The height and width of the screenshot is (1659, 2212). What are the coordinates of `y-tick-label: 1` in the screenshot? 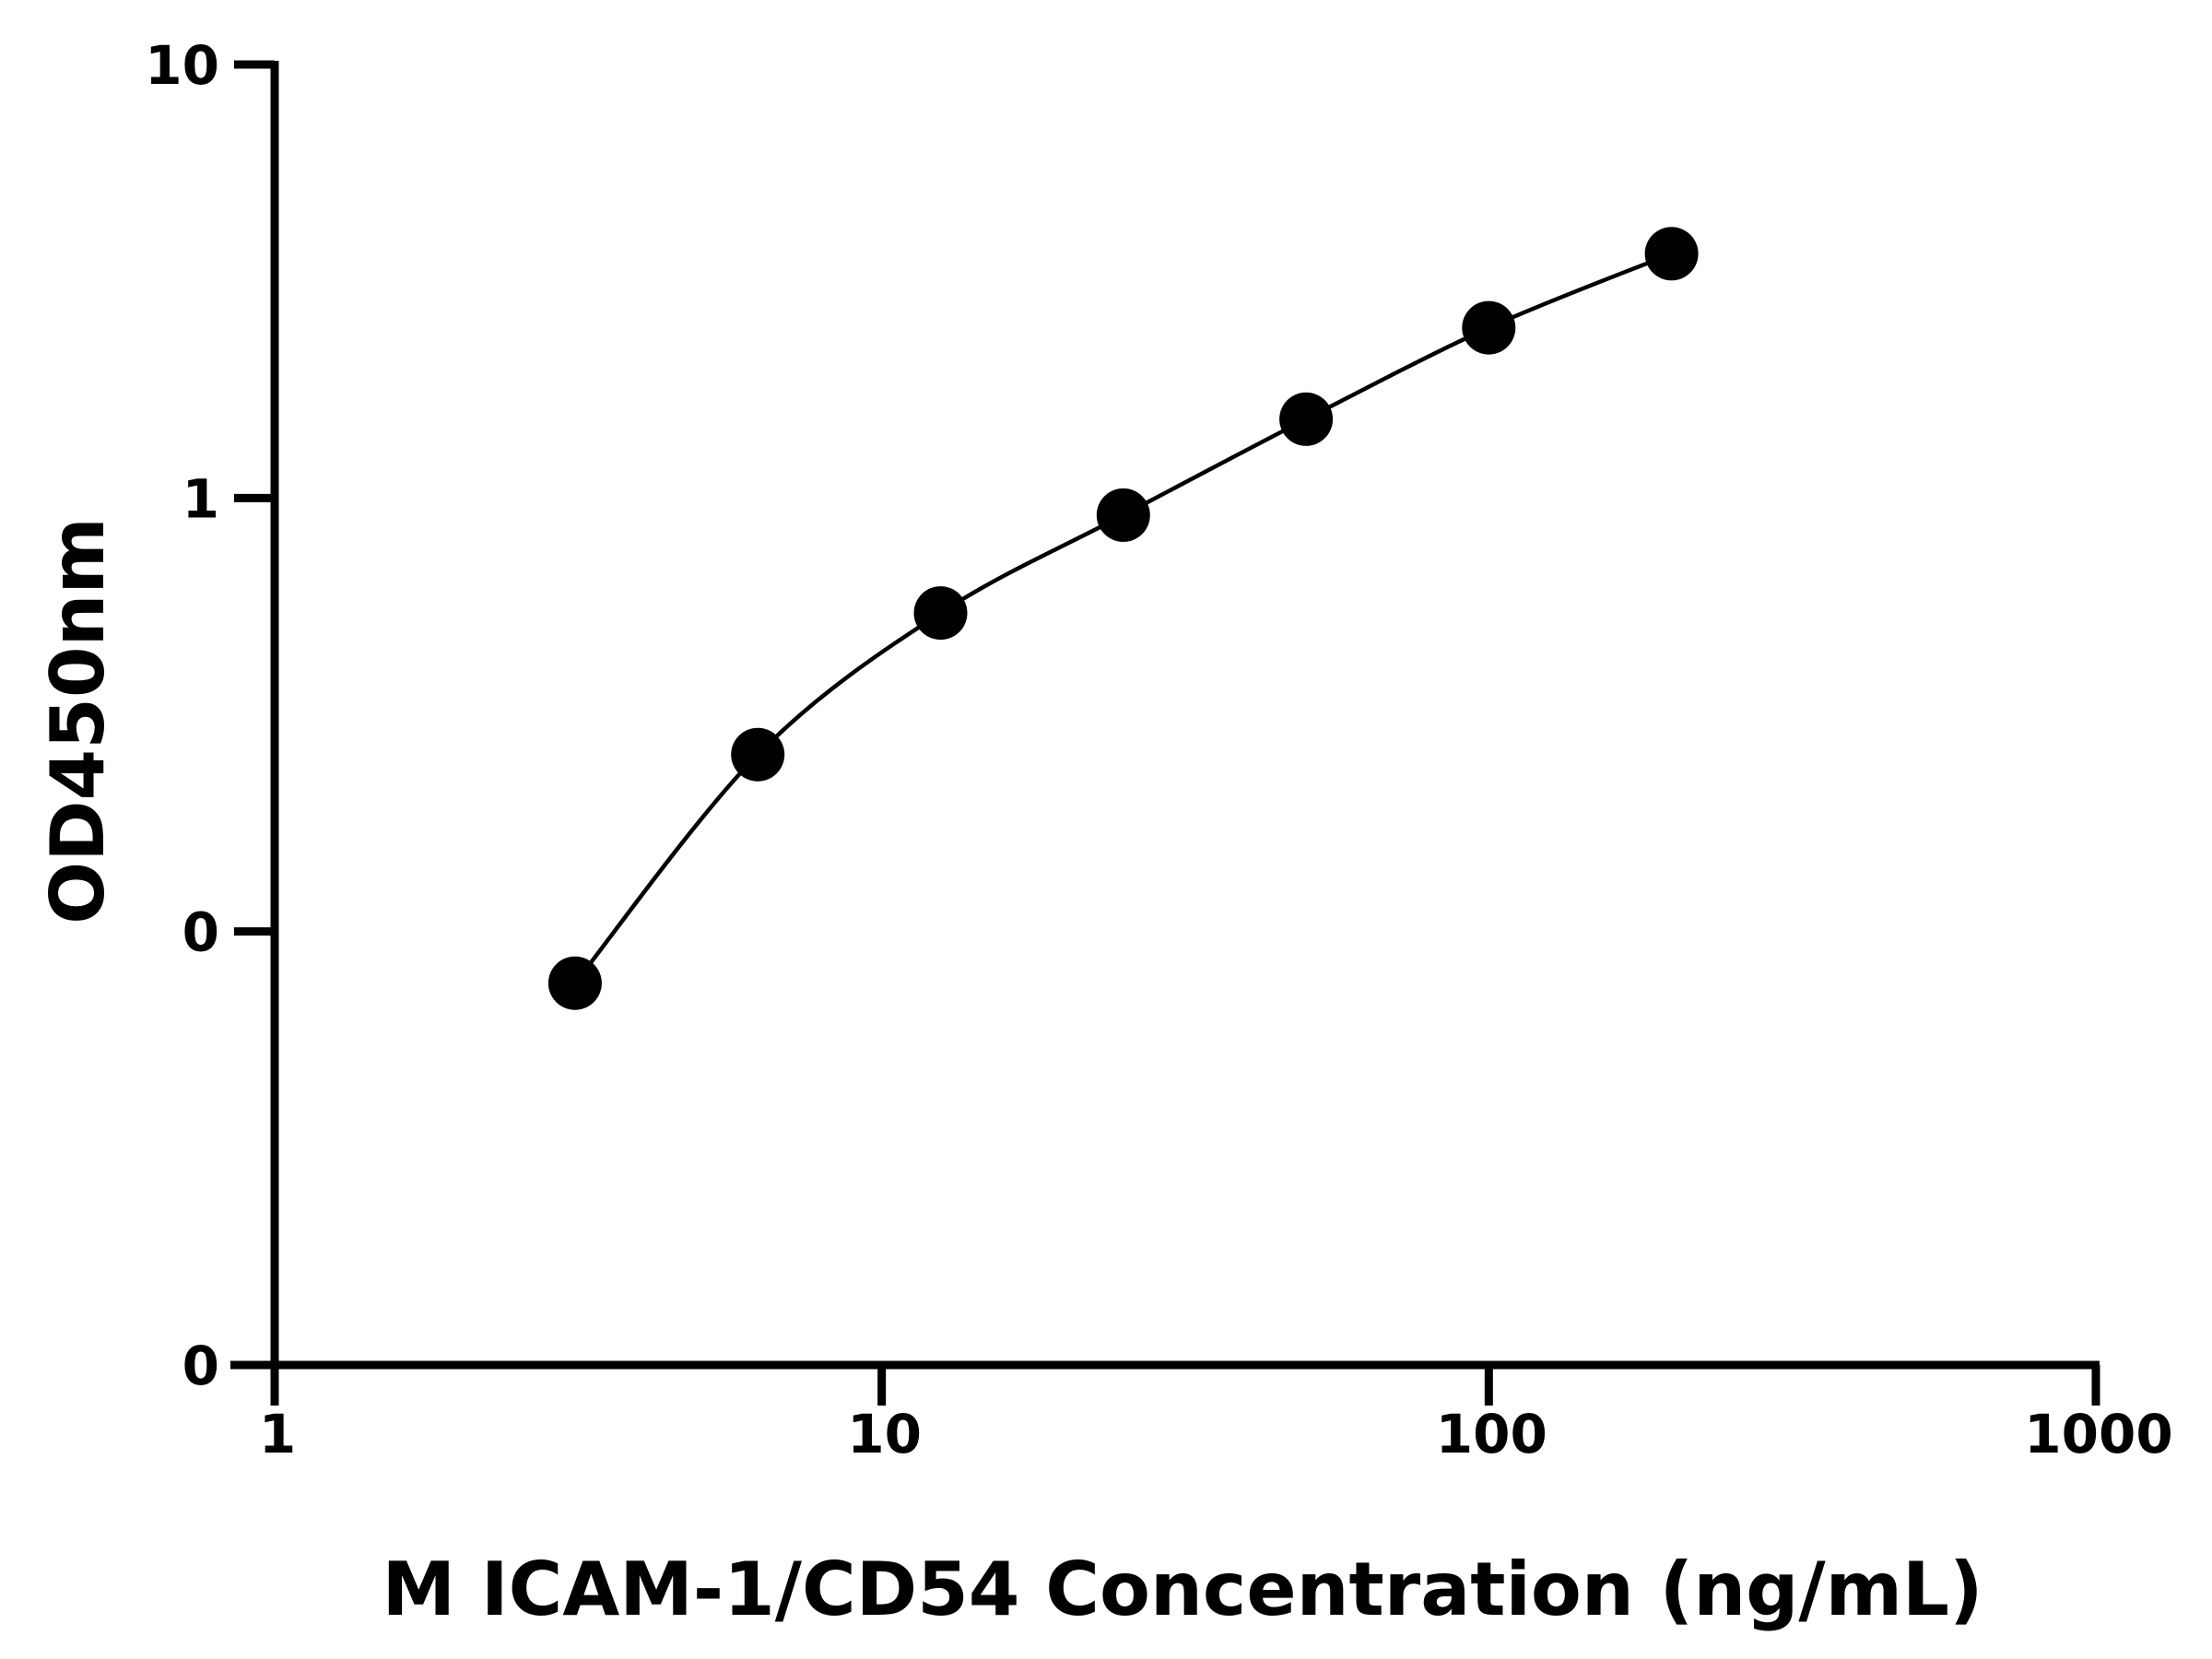 It's located at (200, 498).